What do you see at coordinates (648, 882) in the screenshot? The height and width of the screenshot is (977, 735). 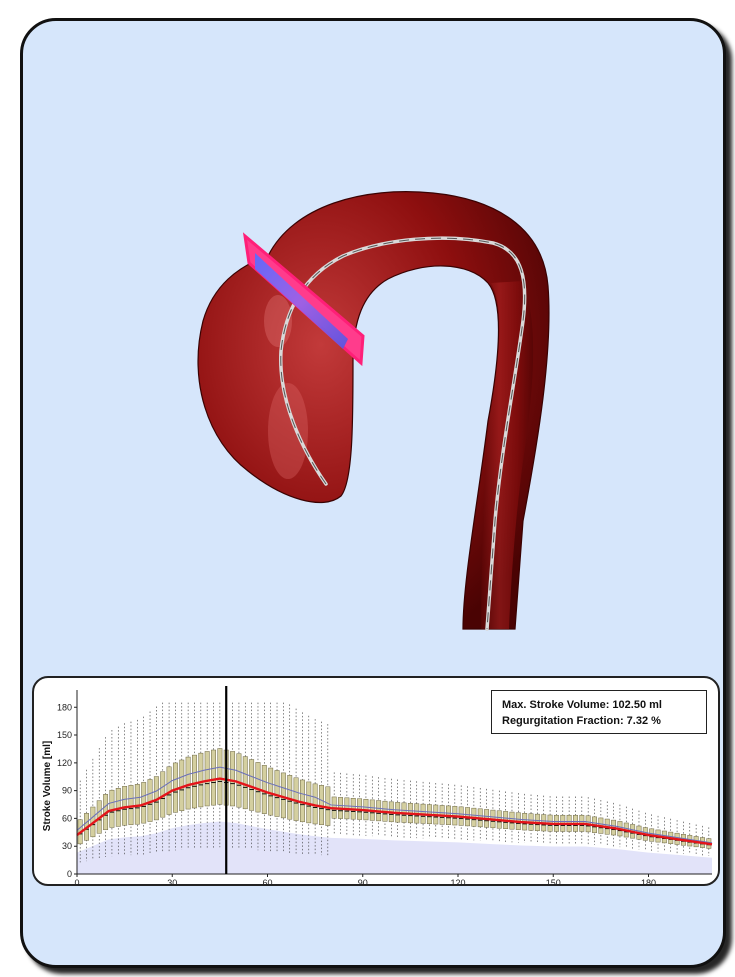 I see `x-tick-label: 180` at bounding box center [648, 882].